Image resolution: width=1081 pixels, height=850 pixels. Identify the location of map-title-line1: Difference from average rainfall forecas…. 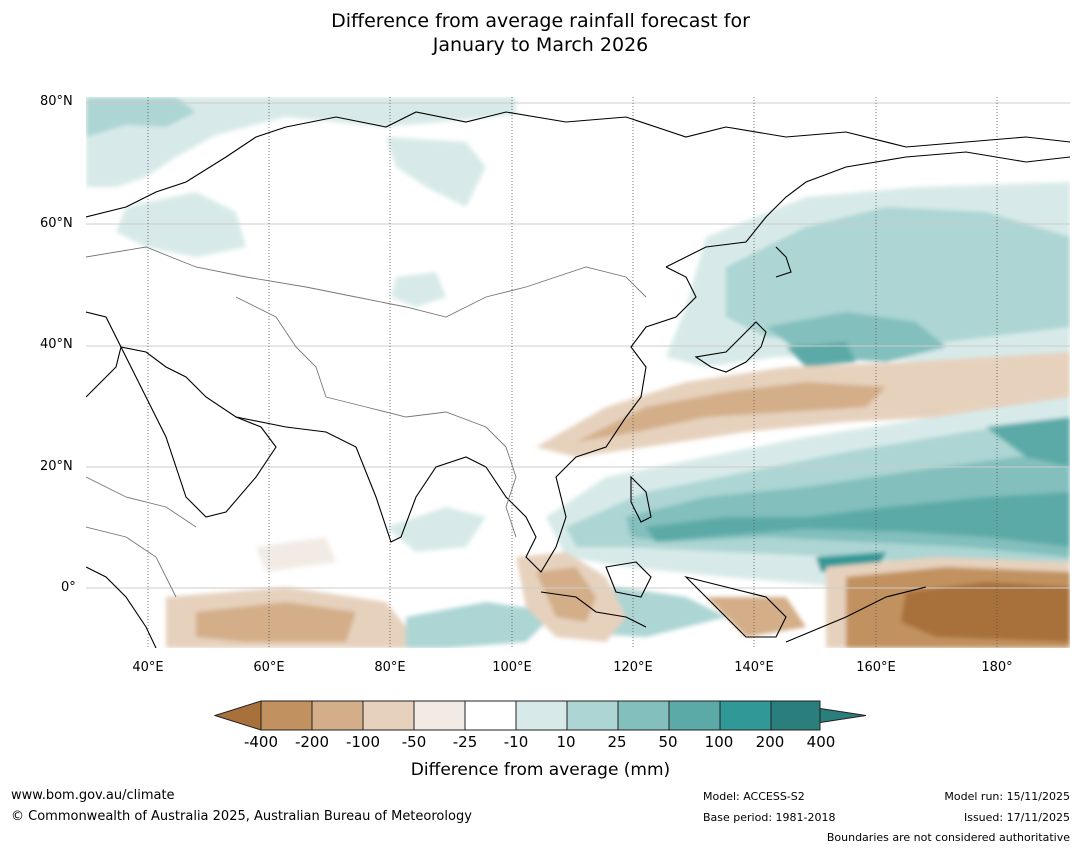
(540, 21).